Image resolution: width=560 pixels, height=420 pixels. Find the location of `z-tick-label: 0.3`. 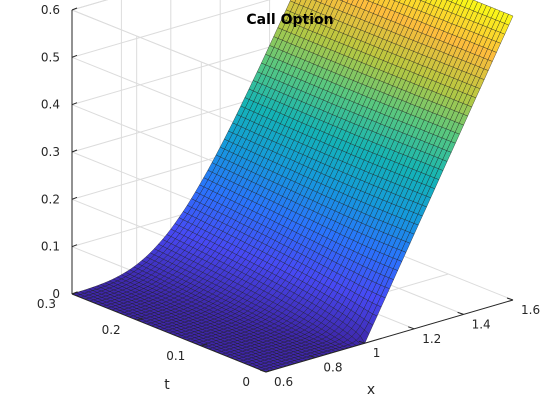

z-tick-label: 0.3 is located at coordinates (50, 152).